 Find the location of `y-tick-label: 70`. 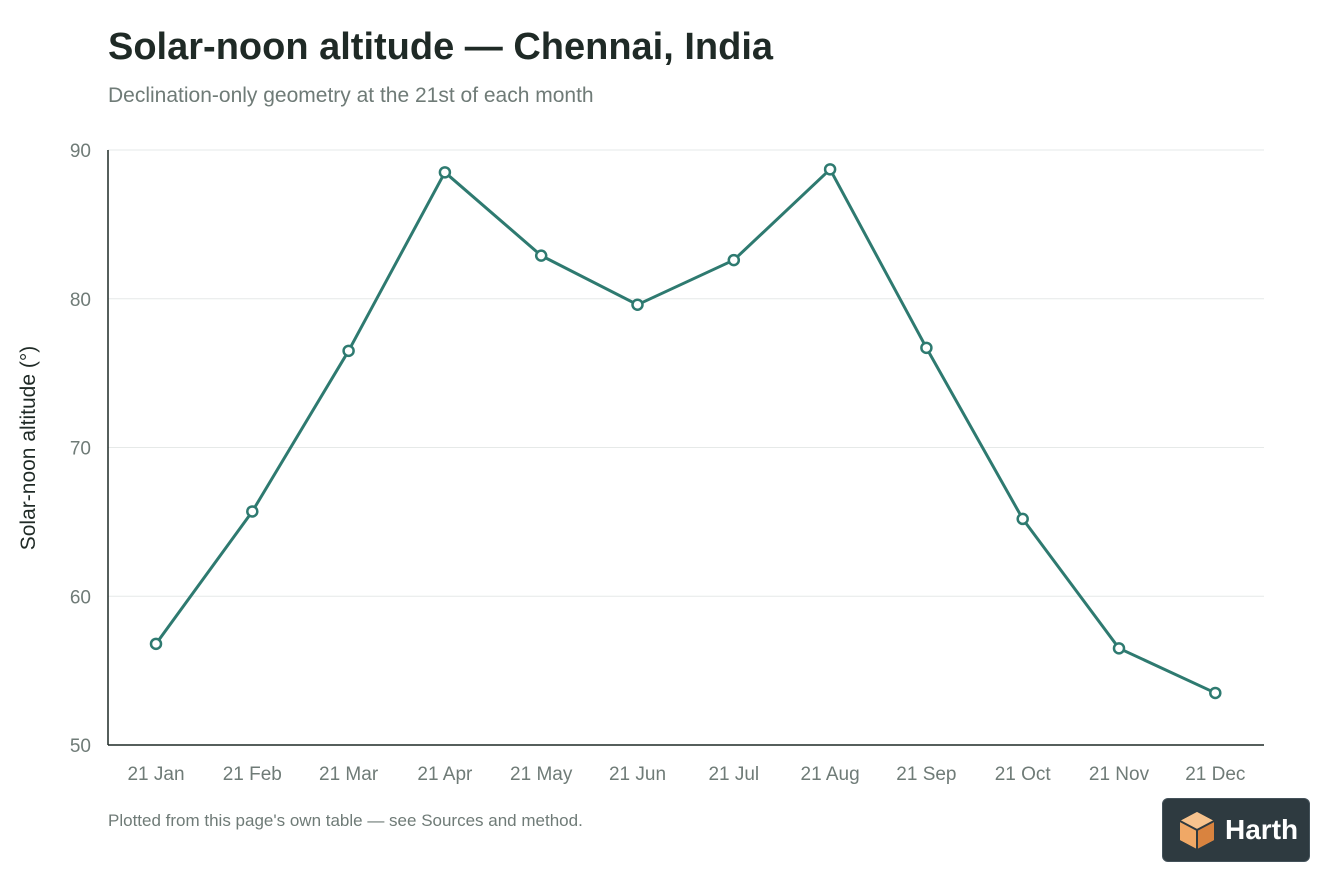

y-tick-label: 70 is located at coordinates (80, 449).